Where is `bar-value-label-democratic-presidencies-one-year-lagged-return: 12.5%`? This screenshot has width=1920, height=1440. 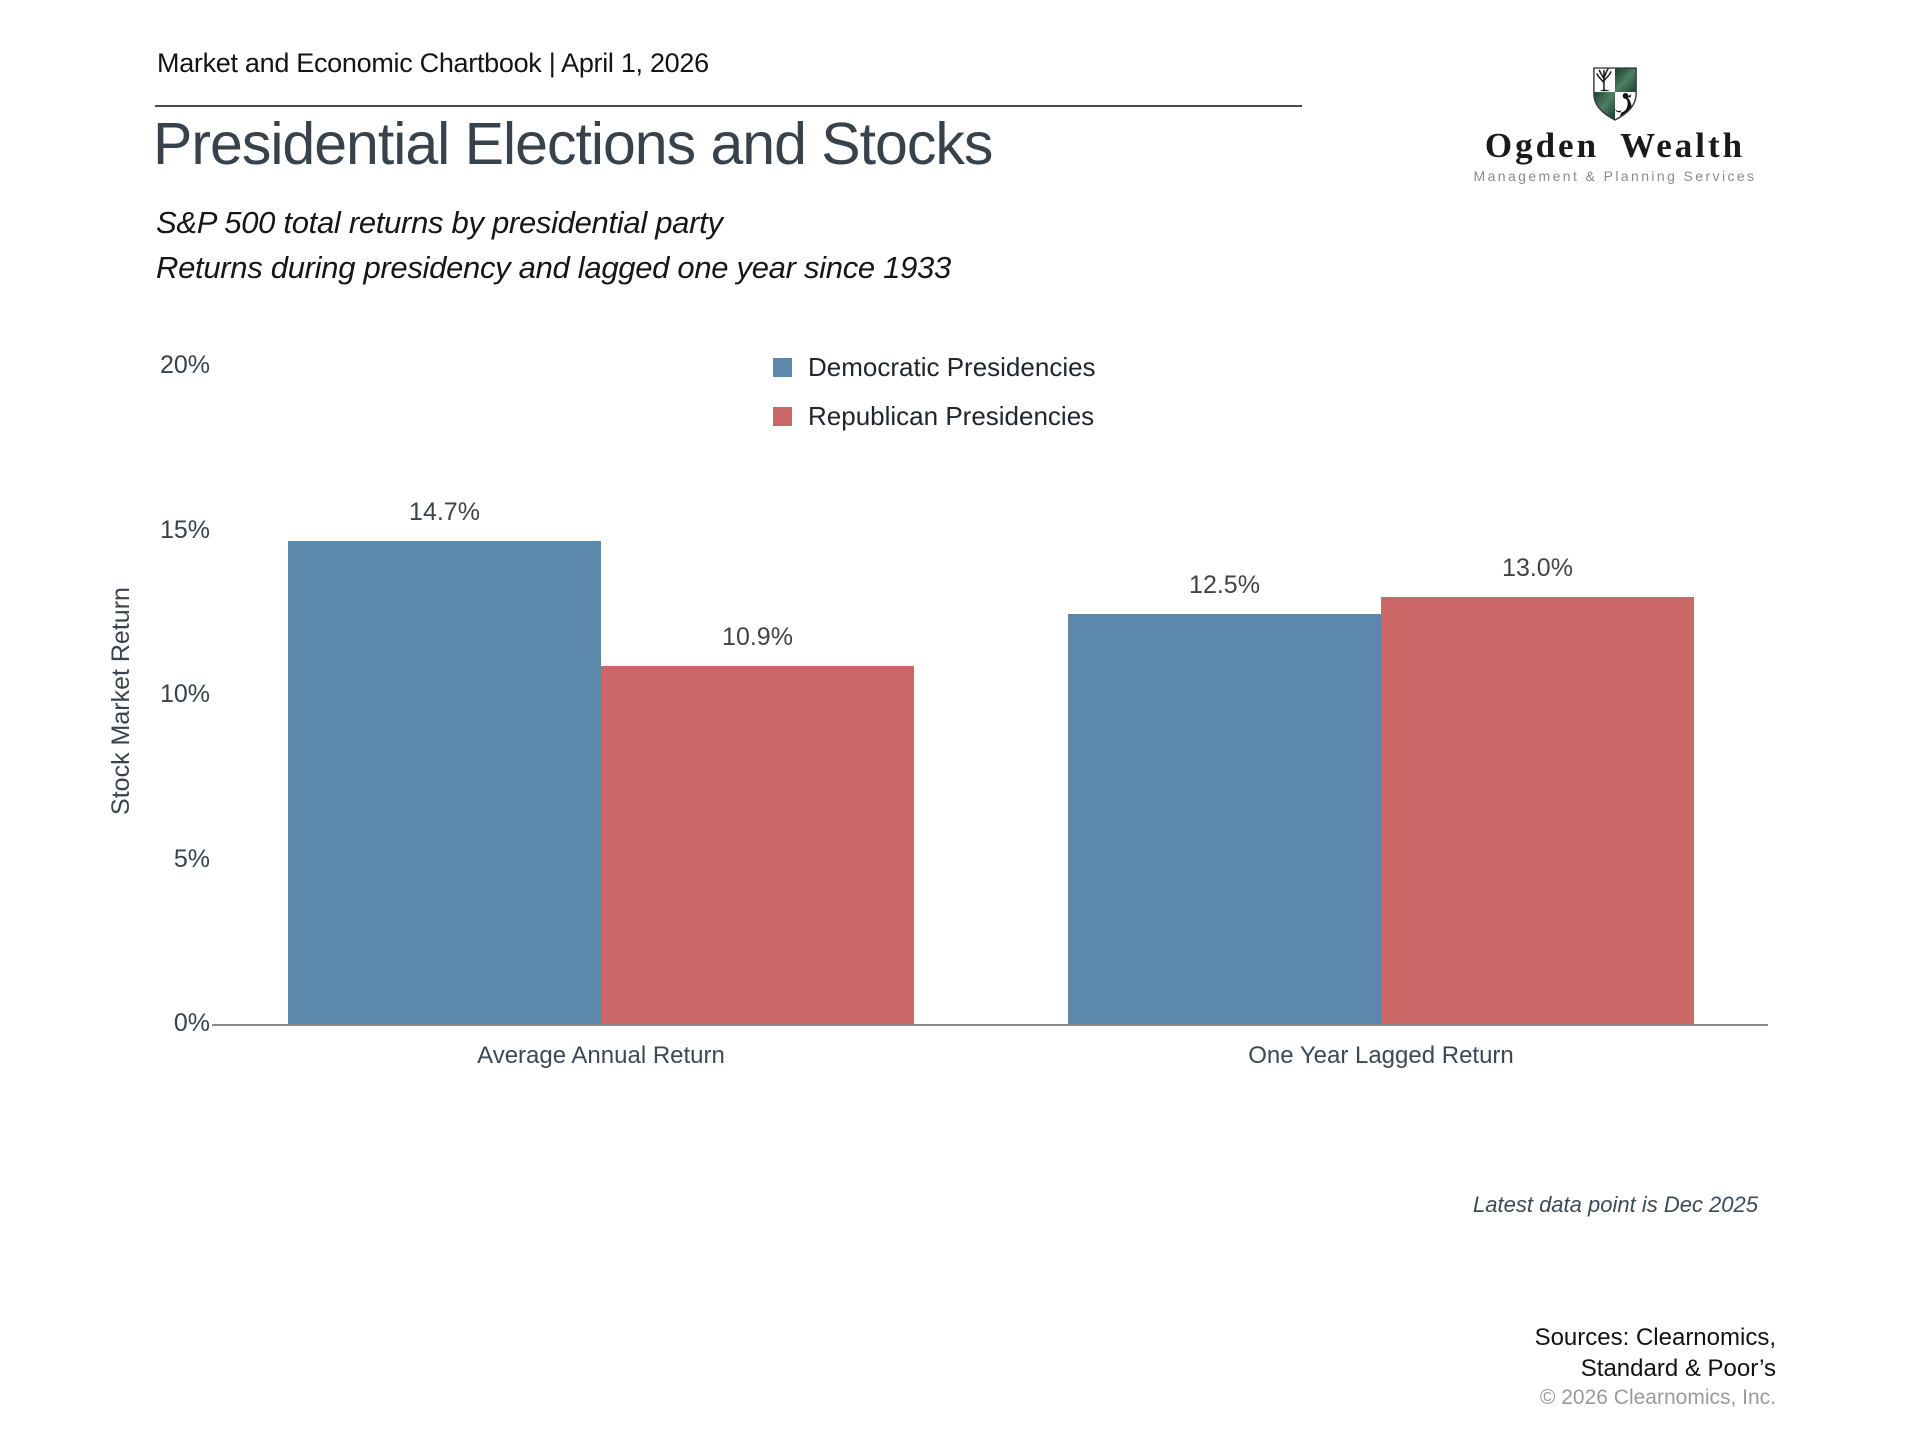
bar-value-label-democratic-presidencies-one-year-lagged-return: 12.5% is located at coordinates (1224, 585).